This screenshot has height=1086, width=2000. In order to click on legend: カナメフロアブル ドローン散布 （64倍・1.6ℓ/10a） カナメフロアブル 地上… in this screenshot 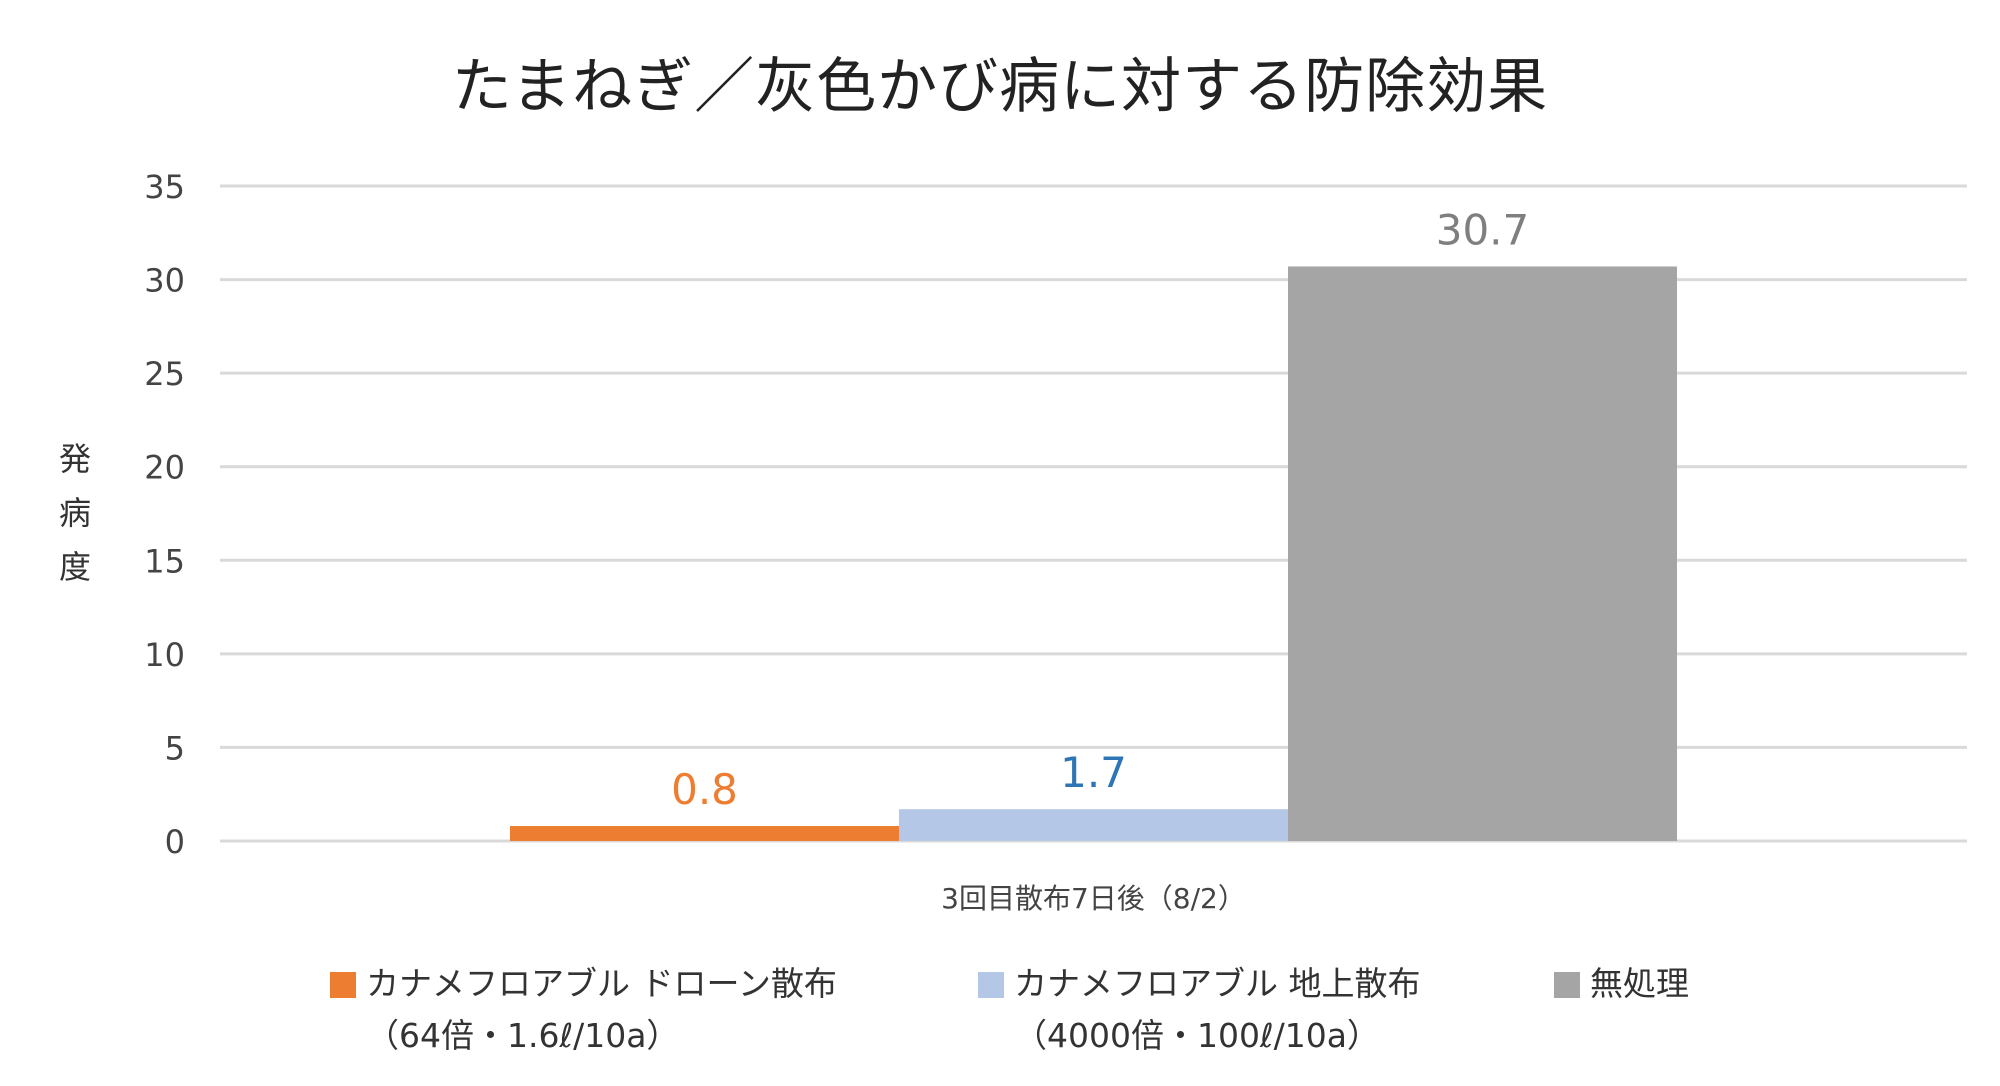, I will do `click(1160, 1013)`.